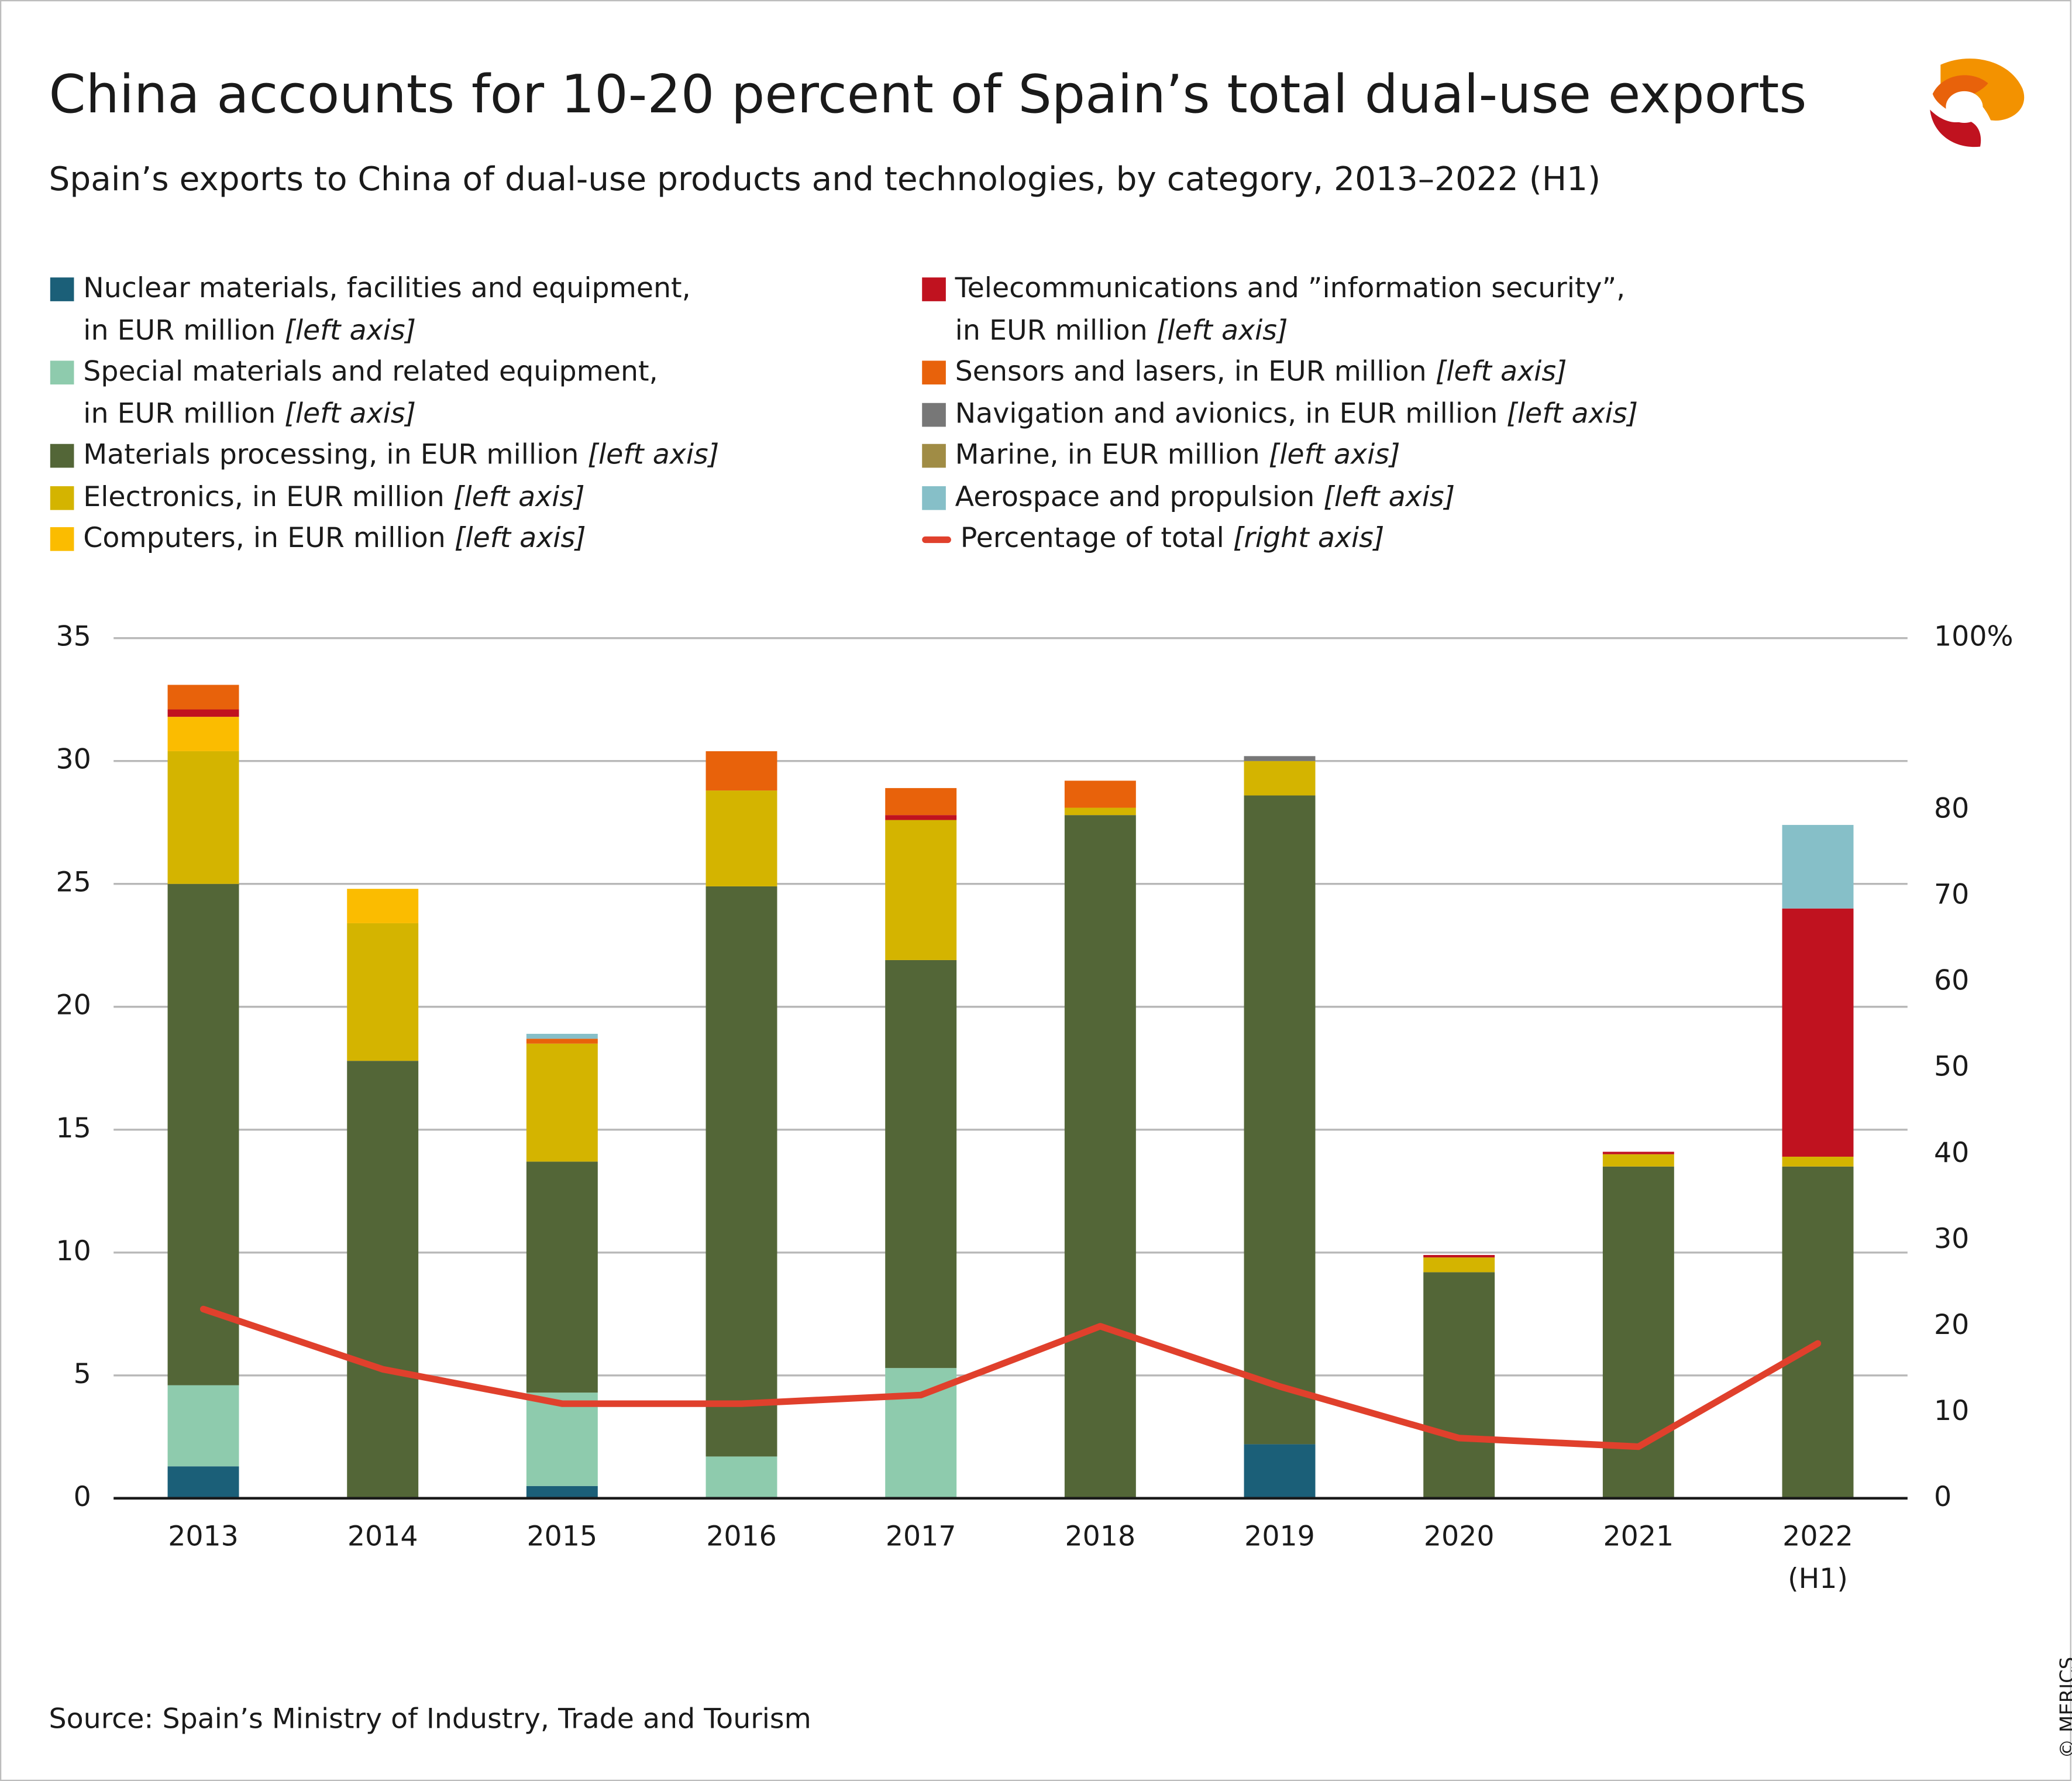 The image size is (2072, 1781). What do you see at coordinates (1942, 1497) in the screenshot?
I see `y2-tick-label: 0` at bounding box center [1942, 1497].